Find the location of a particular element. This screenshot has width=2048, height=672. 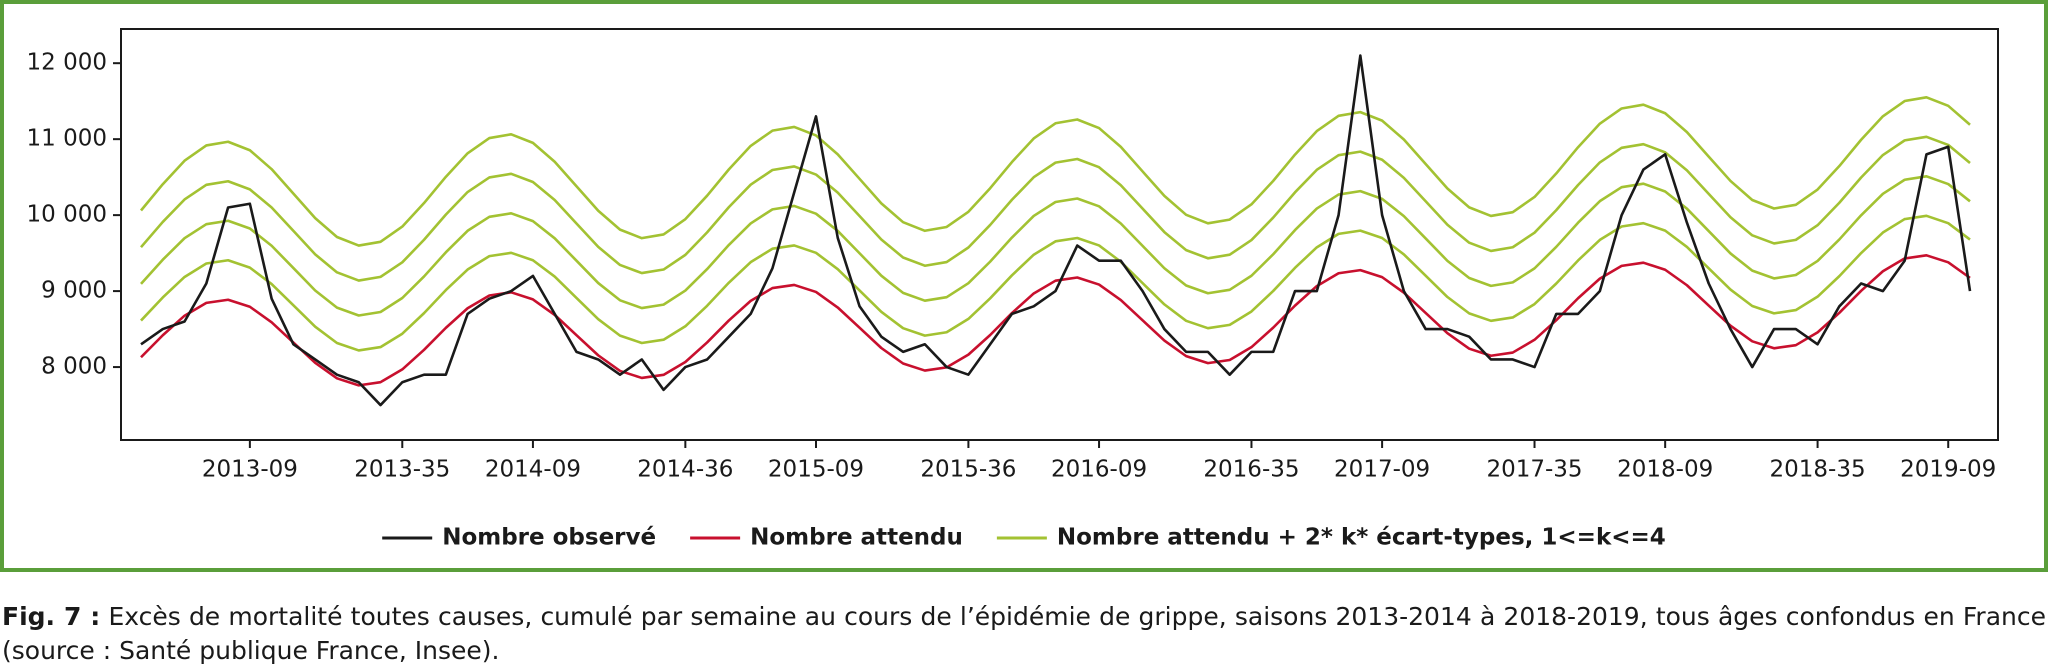

x-tick-label: 2017-35 is located at coordinates (1534, 470).